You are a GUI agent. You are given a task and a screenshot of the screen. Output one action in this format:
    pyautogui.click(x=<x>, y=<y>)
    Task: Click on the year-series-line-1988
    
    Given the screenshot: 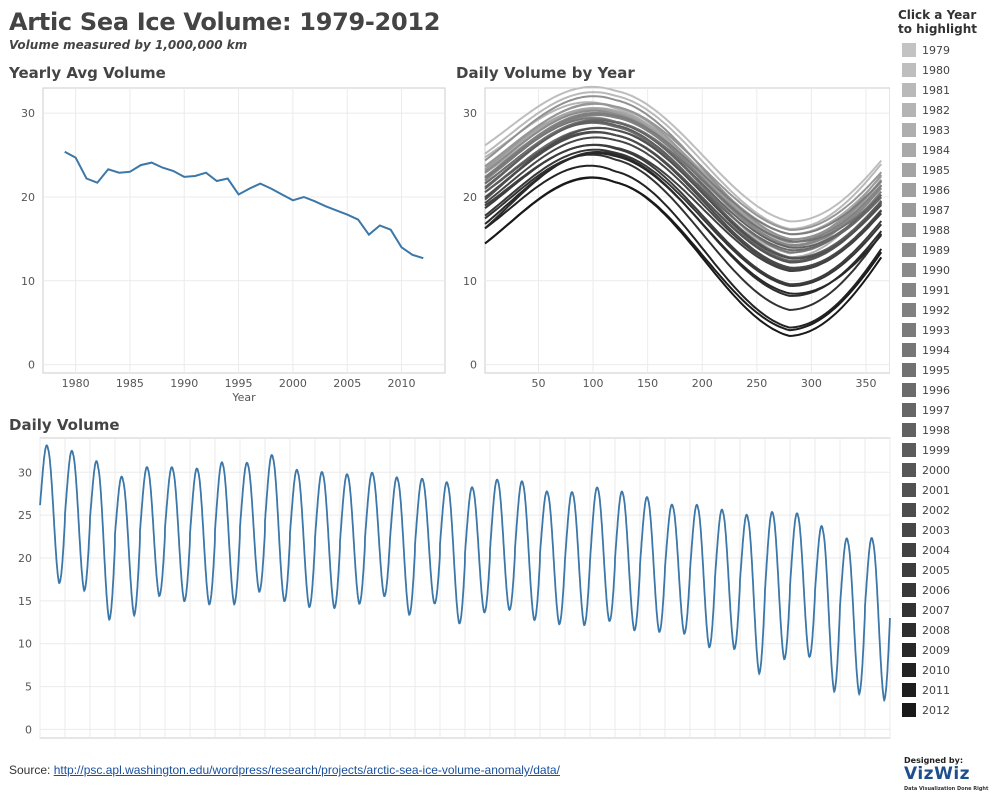 What is the action you would take?
    pyautogui.click(x=683, y=168)
    